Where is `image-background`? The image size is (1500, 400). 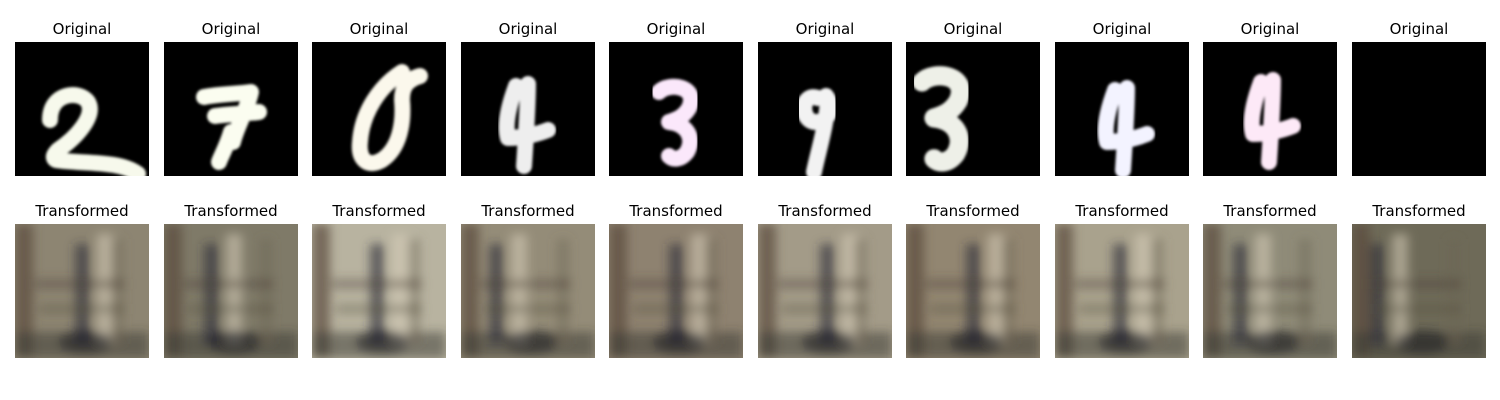 image-background is located at coordinates (1419, 109).